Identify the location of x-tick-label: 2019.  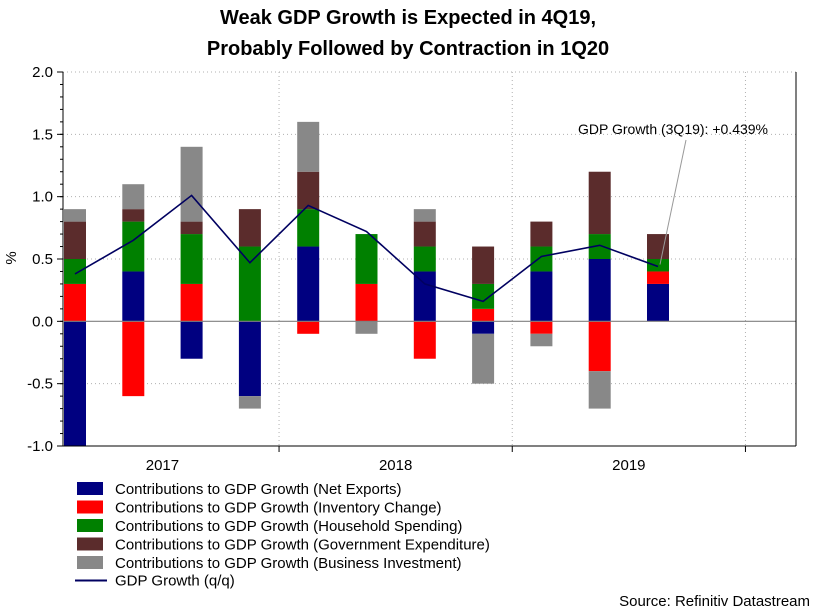
(628, 465).